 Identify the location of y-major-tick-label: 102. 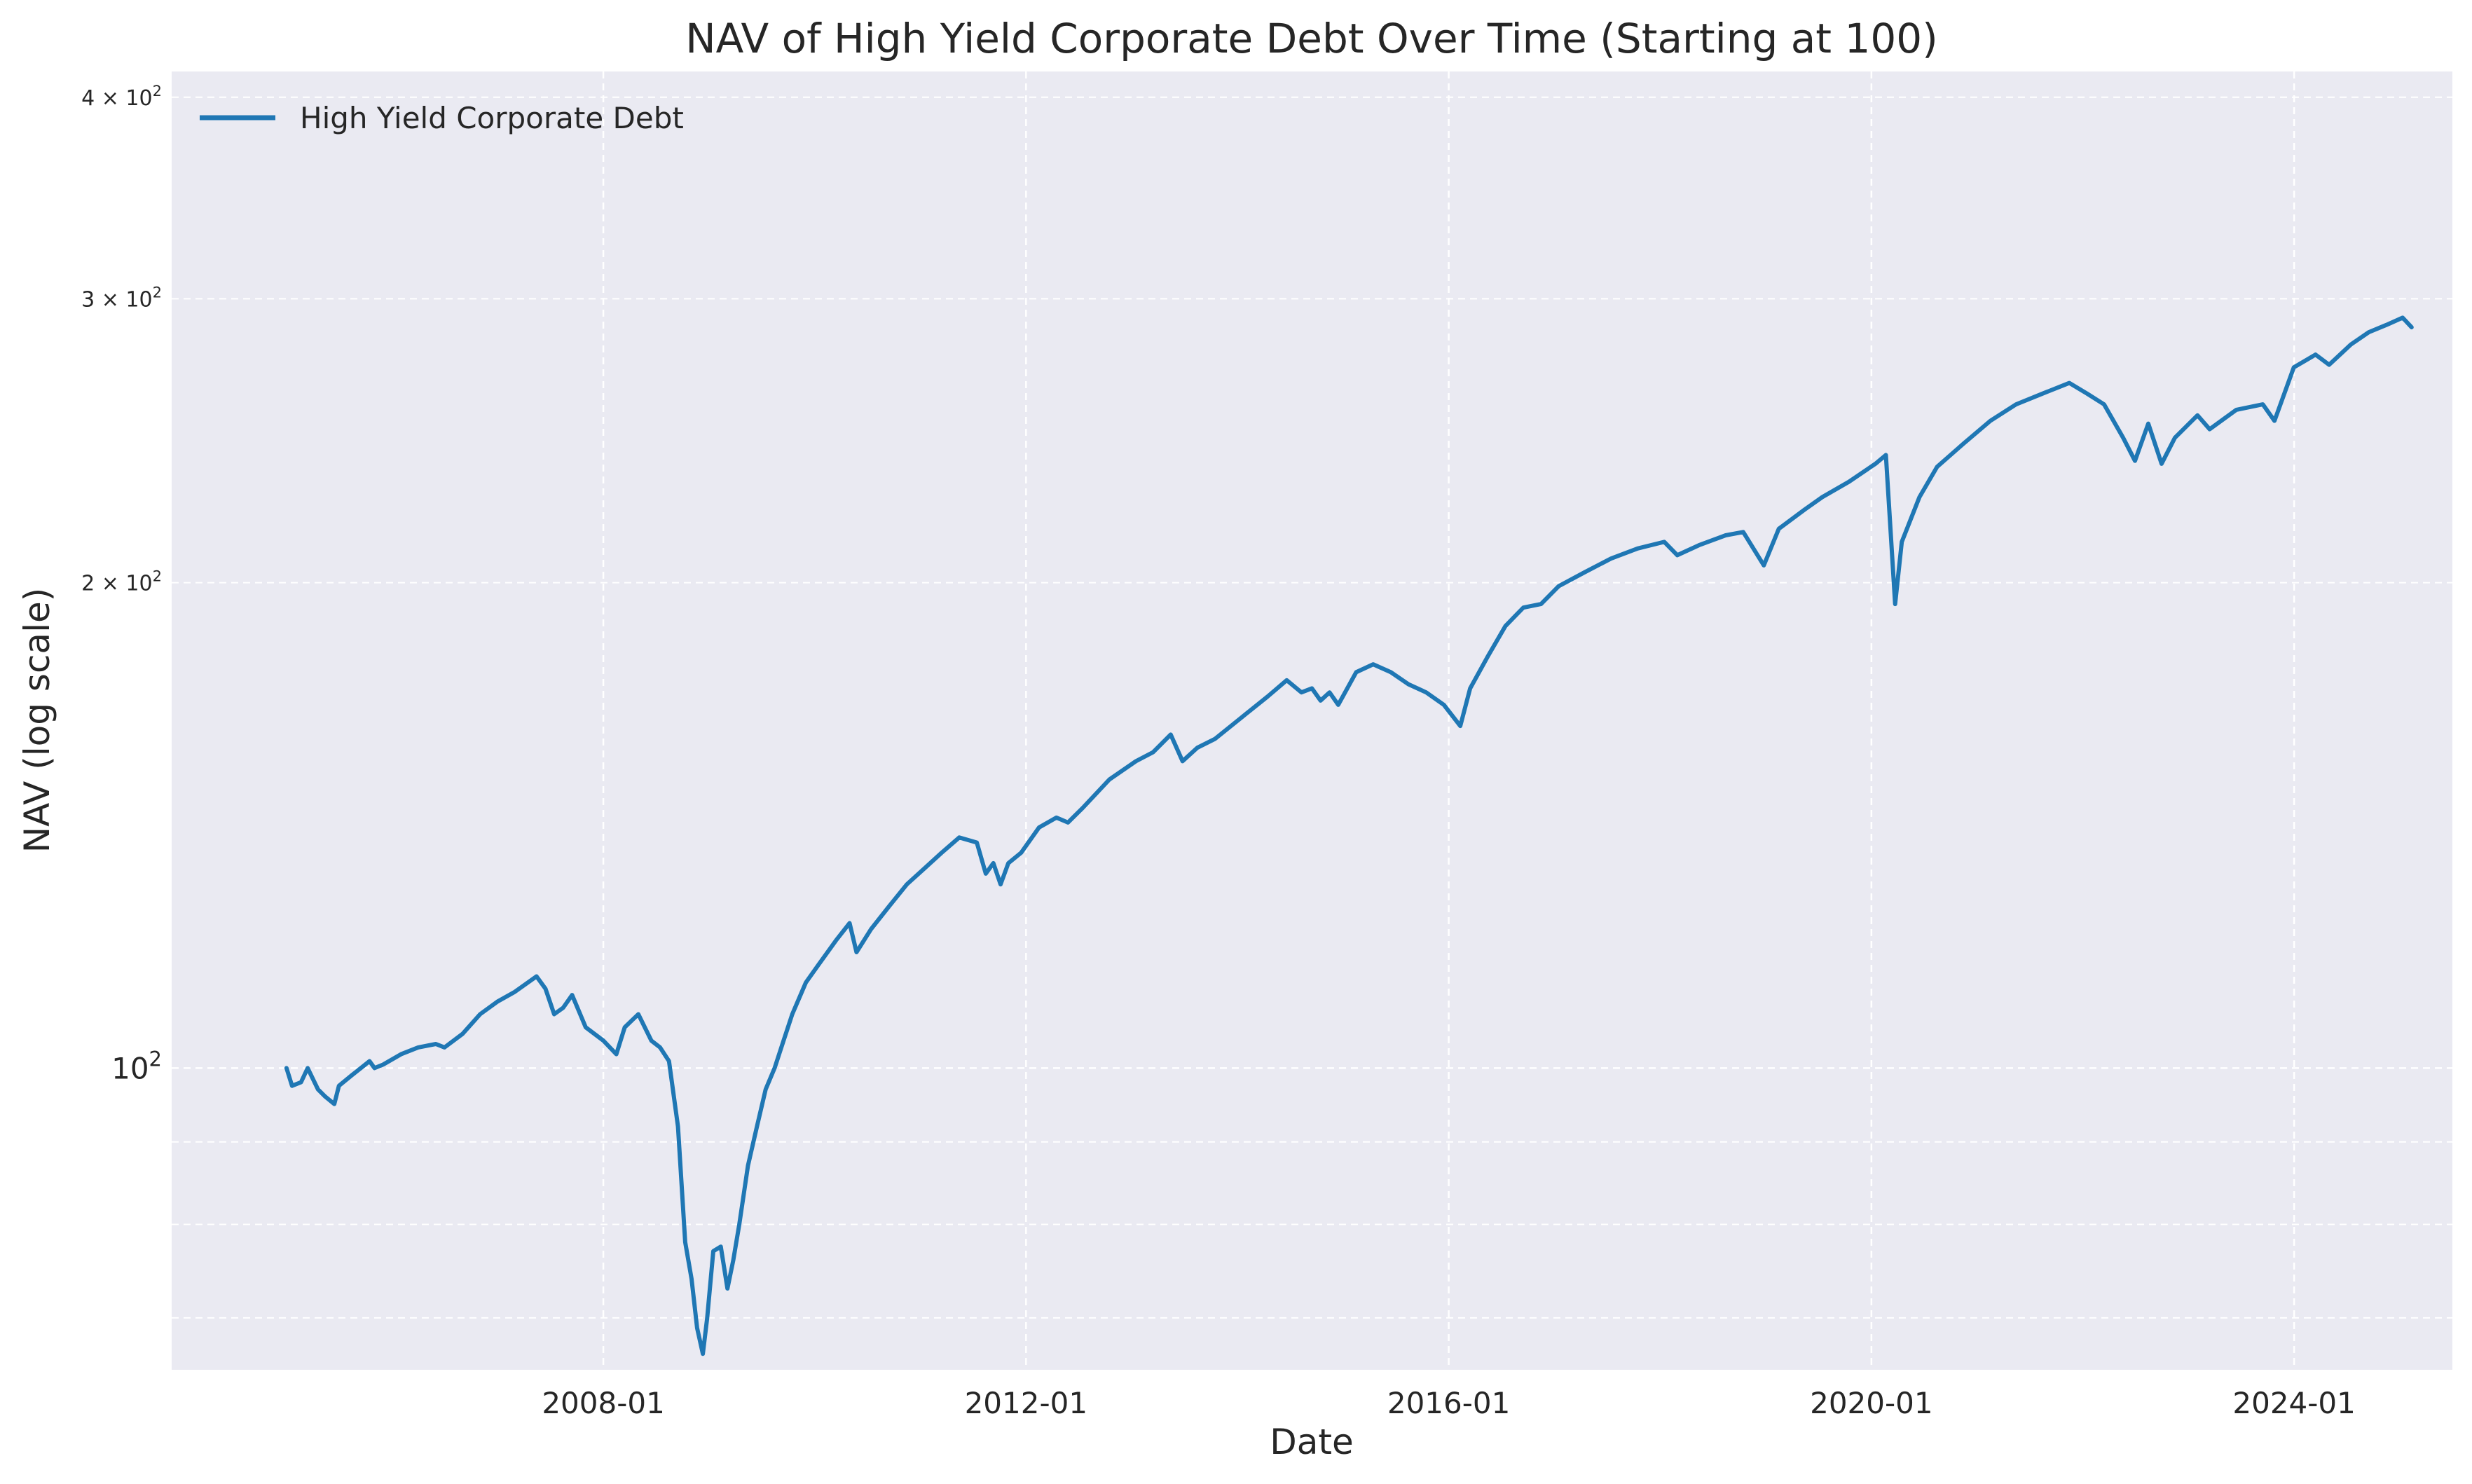
(136, 1066).